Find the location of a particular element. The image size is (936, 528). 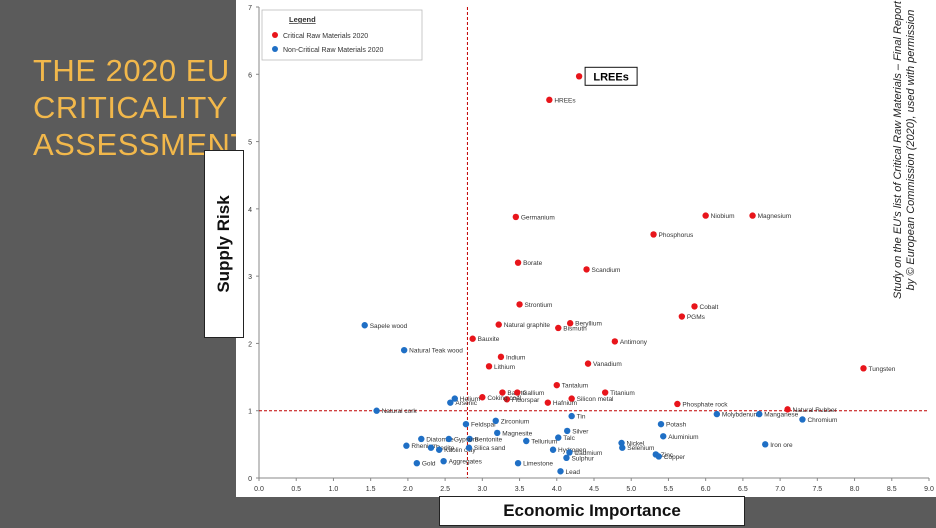

data-label: Kaolin clay is located at coordinates (460, 450).